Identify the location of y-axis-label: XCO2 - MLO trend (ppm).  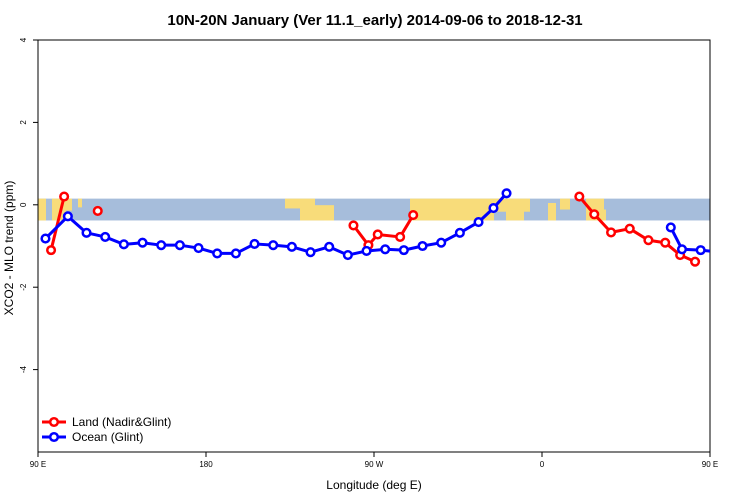
(9, 248).